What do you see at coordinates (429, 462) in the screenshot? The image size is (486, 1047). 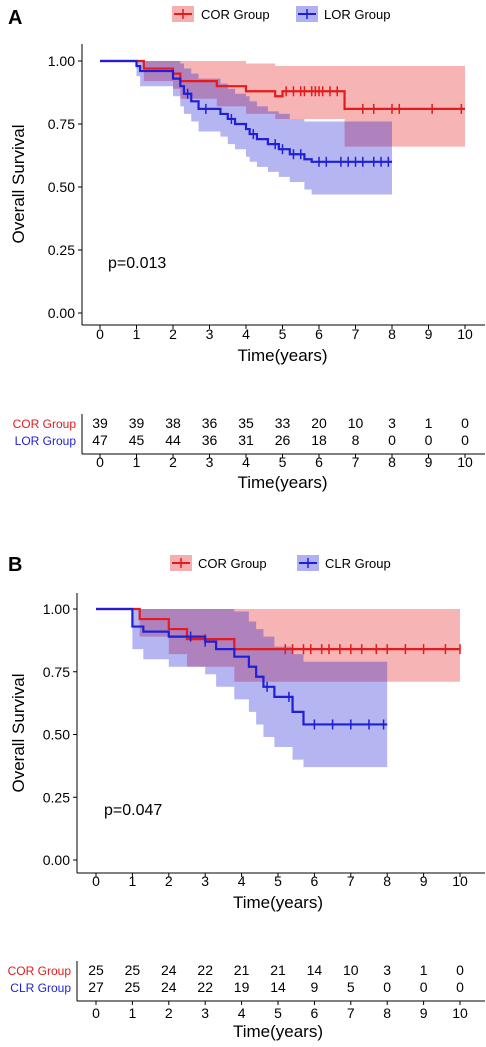 I see `risk-x-tick-label: 9` at bounding box center [429, 462].